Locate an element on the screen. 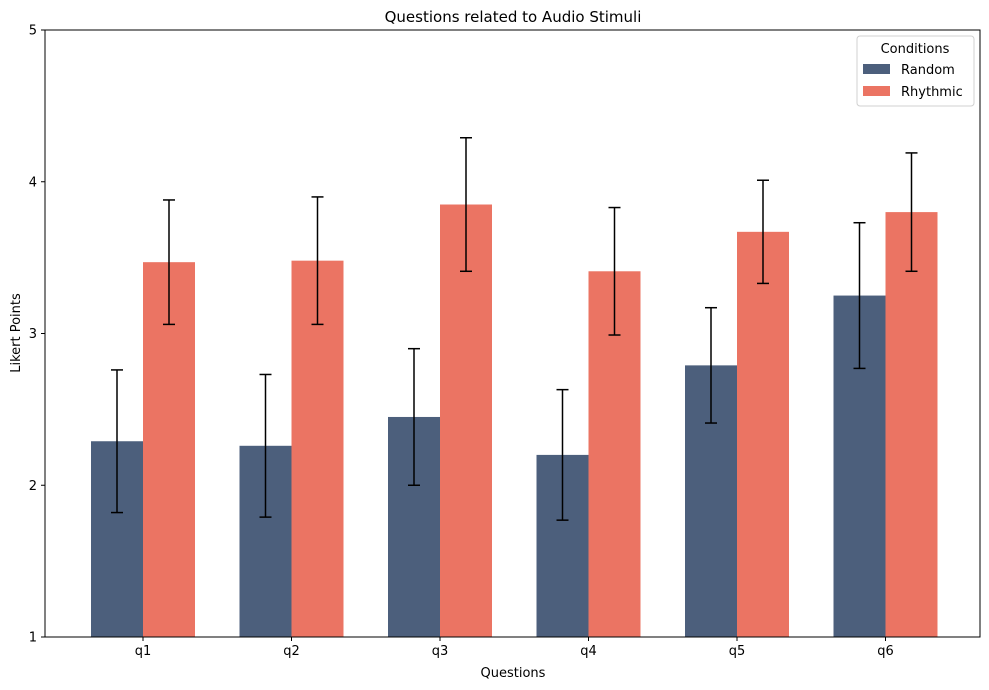  x-tick-label: q4 is located at coordinates (588, 651).